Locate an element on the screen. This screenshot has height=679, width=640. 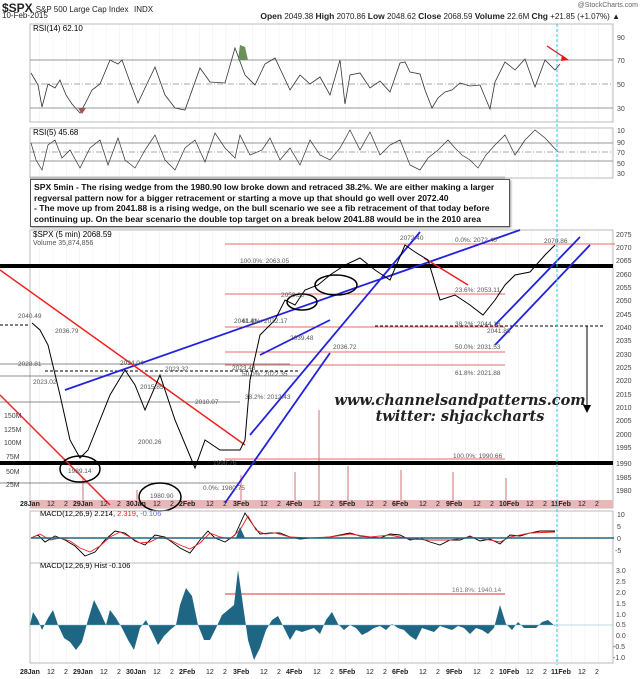
svg-text: 50 is located at coordinates (621, 85).